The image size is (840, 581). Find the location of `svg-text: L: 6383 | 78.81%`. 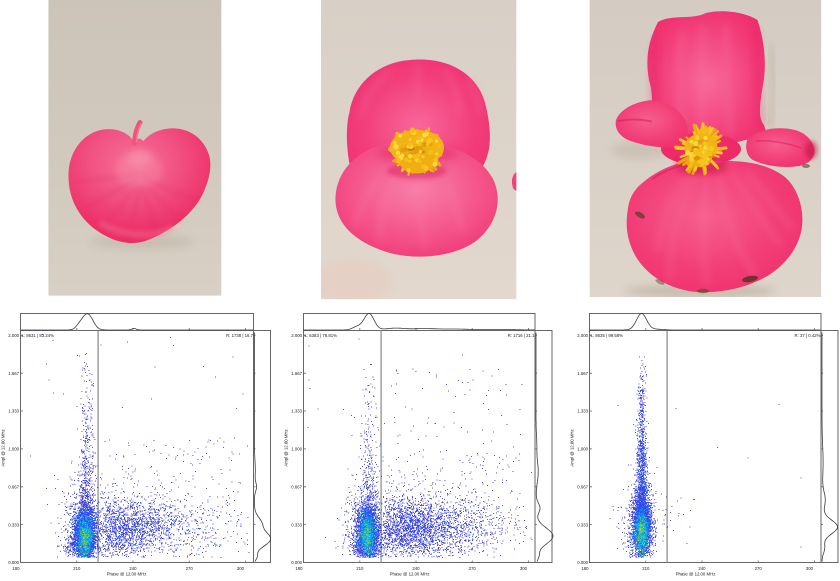

svg-text: L: 6383 | 78.81% is located at coordinates (321, 335).